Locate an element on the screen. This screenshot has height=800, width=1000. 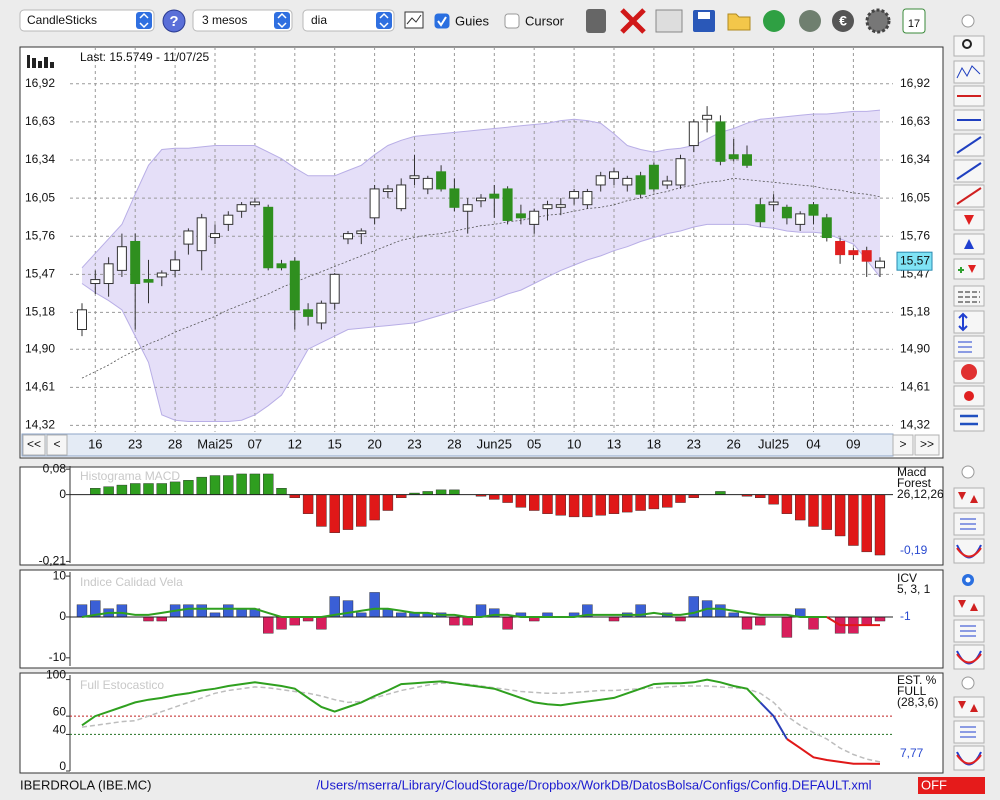
chart-logo is located at coordinates (40, 61).